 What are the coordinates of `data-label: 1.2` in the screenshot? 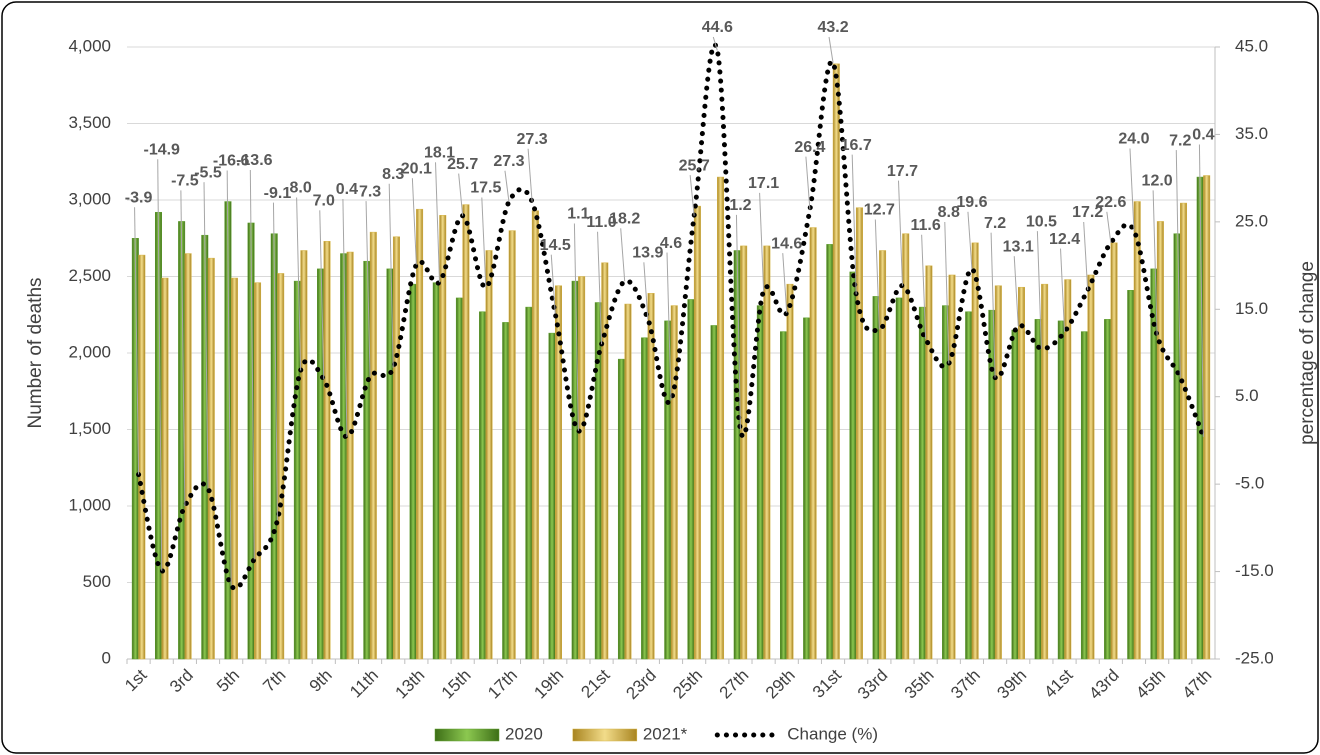 It's located at (740, 205).